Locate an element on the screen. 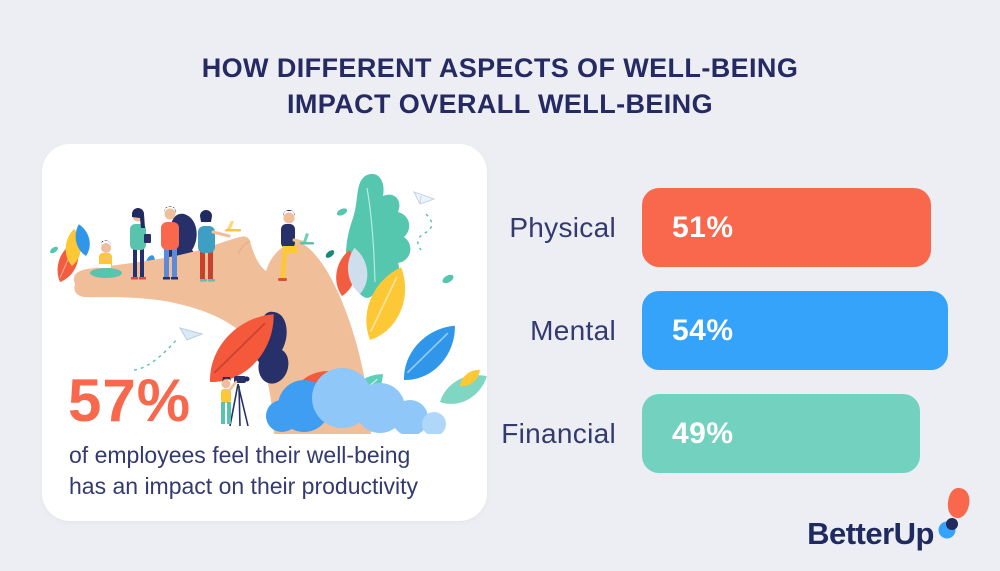 The width and height of the screenshot is (1000, 571). person-man-laptop-knuckle is located at coordinates (219, 246).